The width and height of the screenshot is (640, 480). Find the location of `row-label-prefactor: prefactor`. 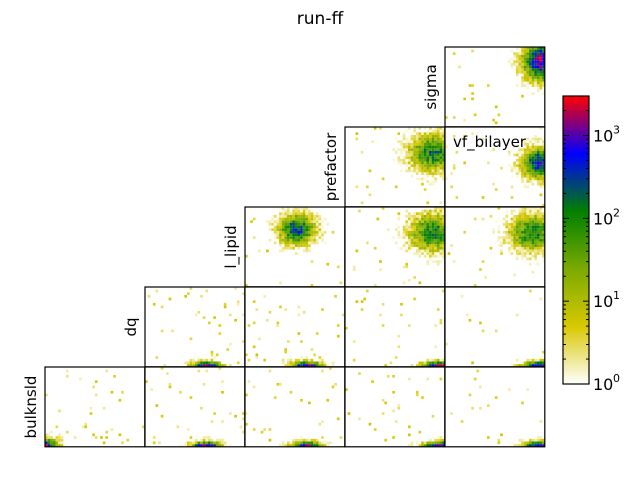

row-label-prefactor: prefactor is located at coordinates (331, 166).